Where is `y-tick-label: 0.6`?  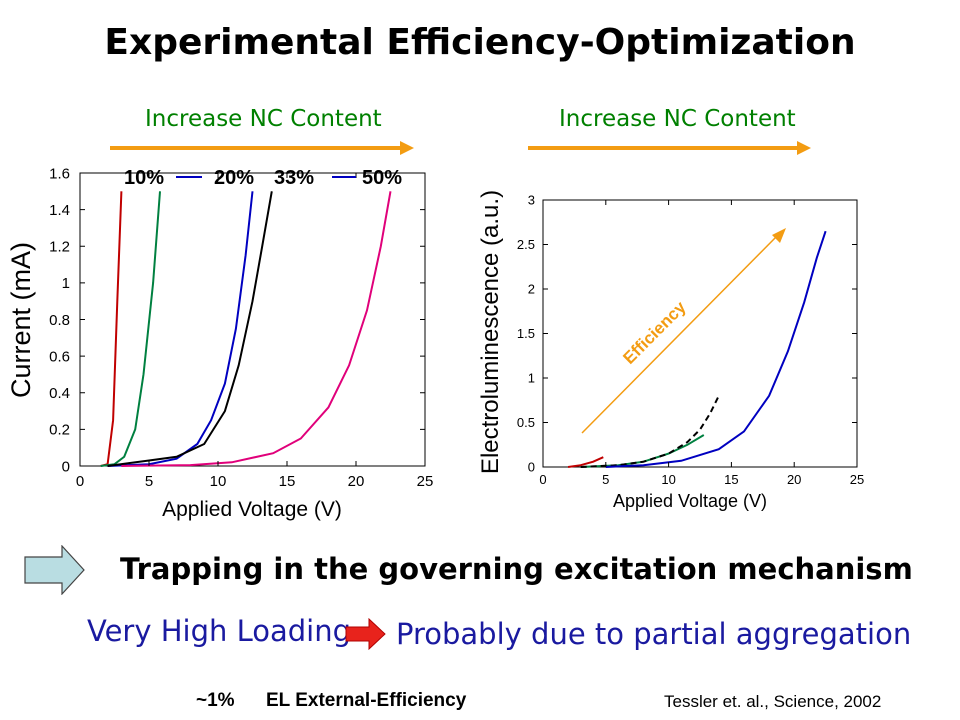 y-tick-label: 0.6 is located at coordinates (59, 356).